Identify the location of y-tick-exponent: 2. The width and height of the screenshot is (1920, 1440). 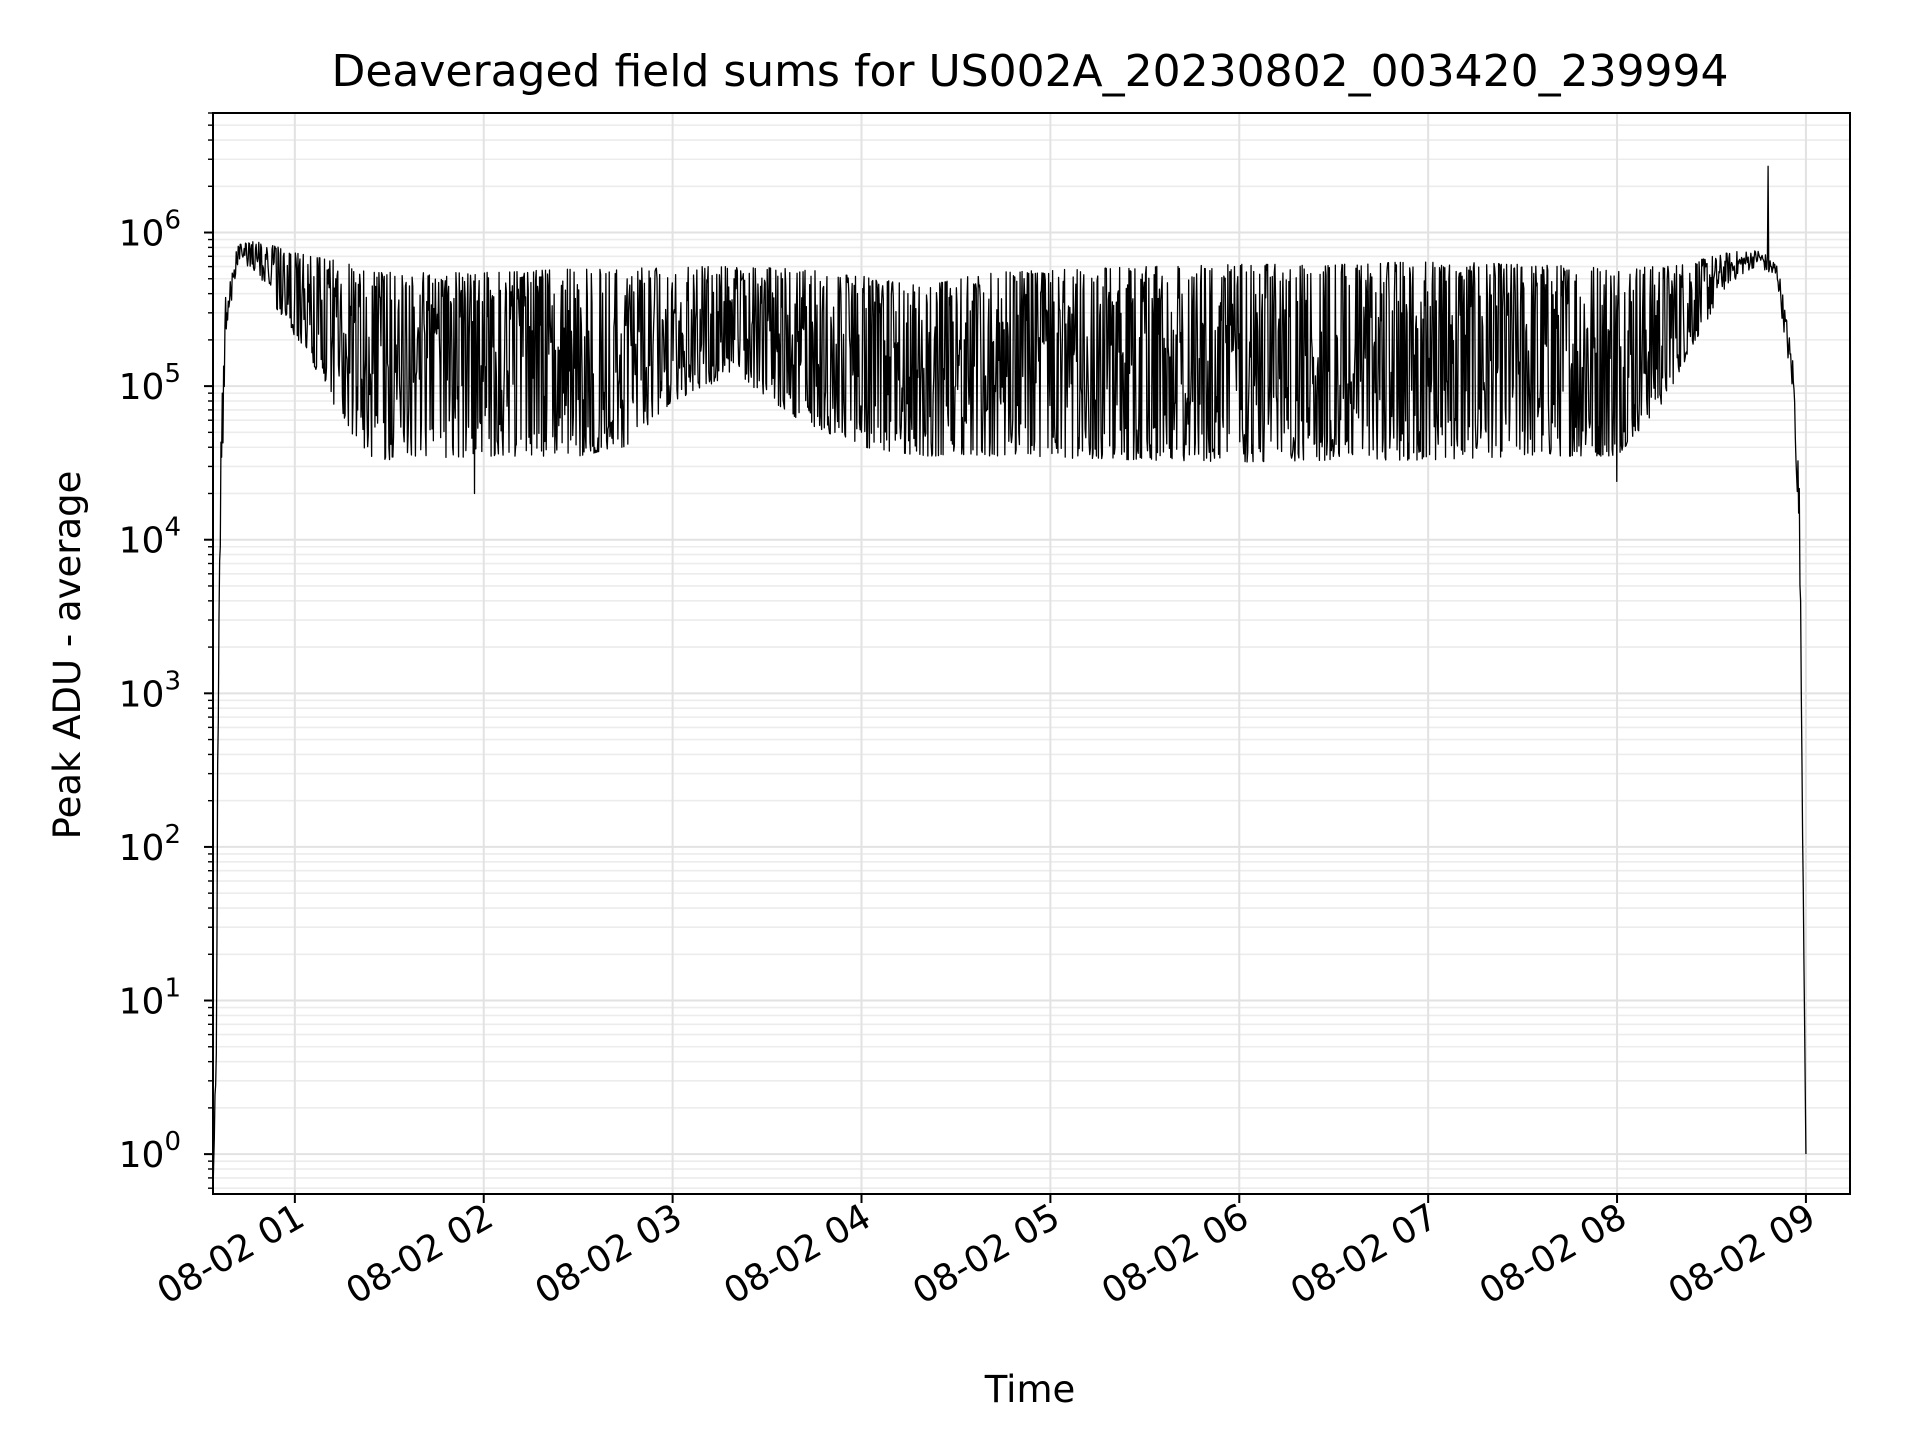
(172, 835).